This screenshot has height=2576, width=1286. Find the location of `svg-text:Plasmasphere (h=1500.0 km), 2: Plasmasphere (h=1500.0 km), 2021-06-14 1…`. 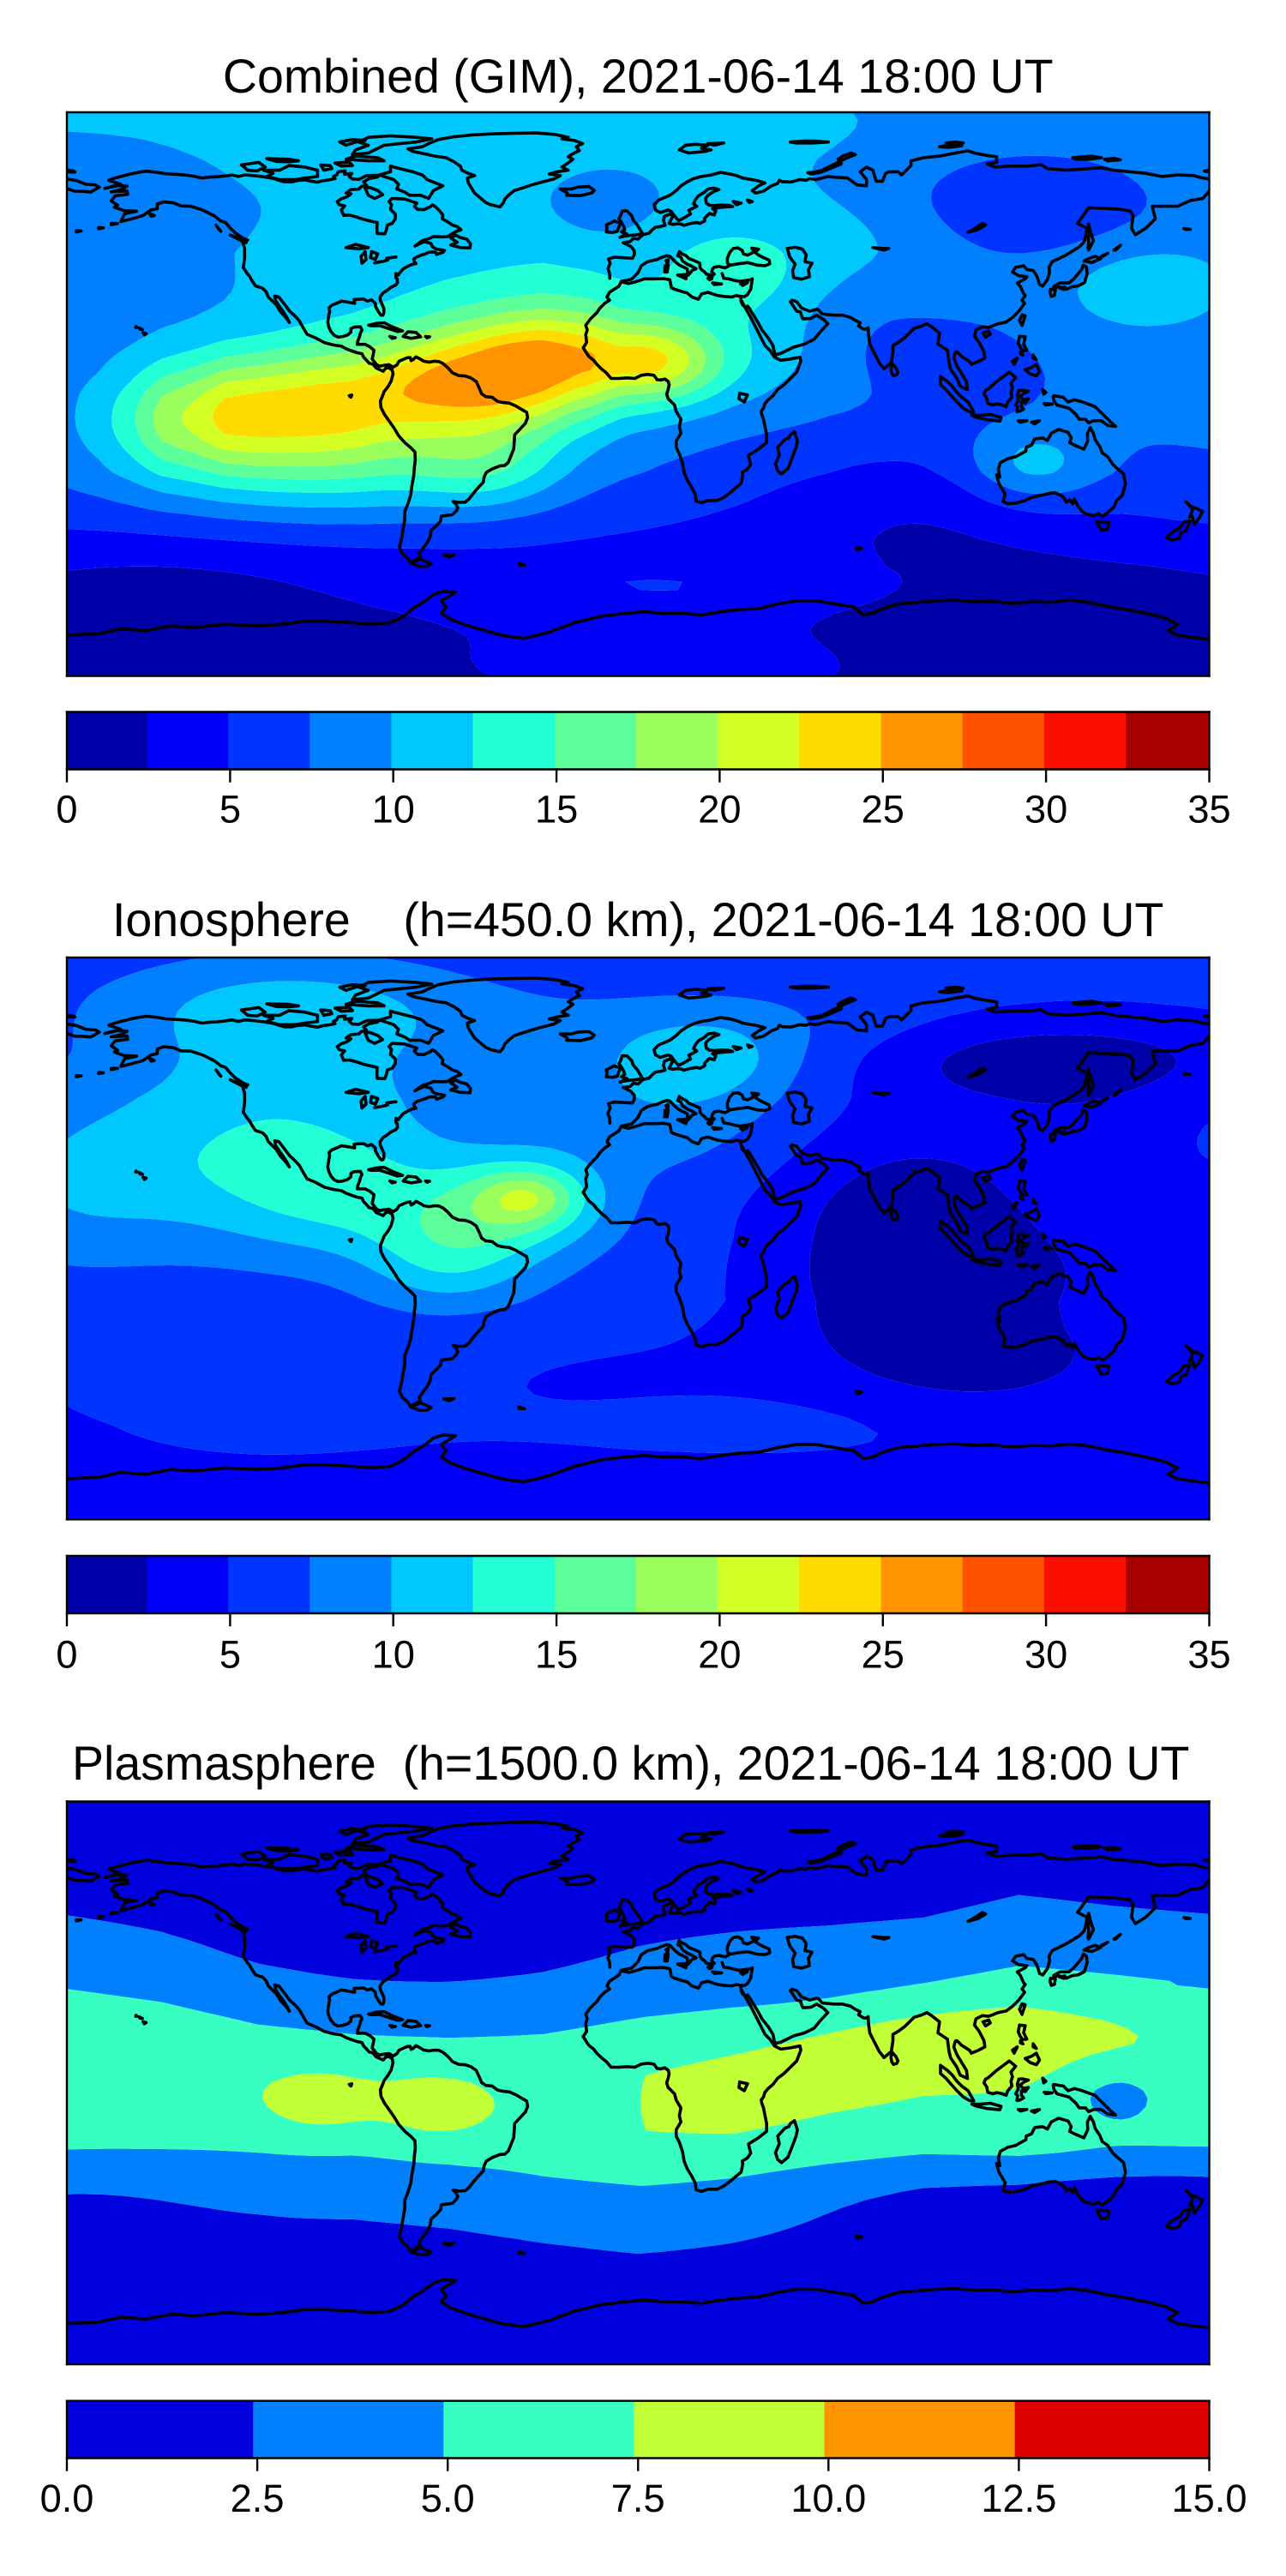

svg-text:Plasmasphere (h=1500.0 km), 2: Plasmasphere (h=1500.0 km), 2021-06-14 1… is located at coordinates (630, 1763).